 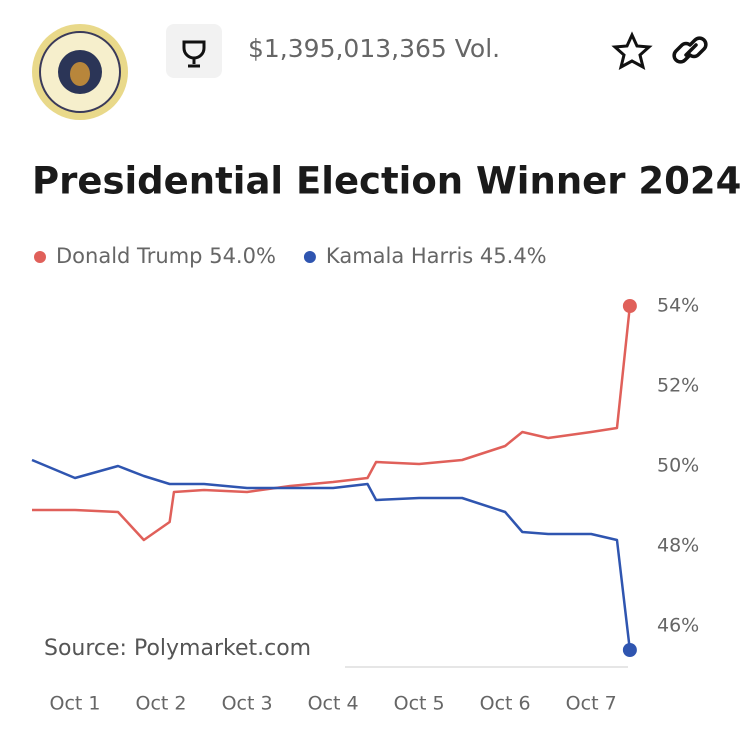 What do you see at coordinates (419, 704) in the screenshot?
I see `x-tick-label: Oct 5` at bounding box center [419, 704].